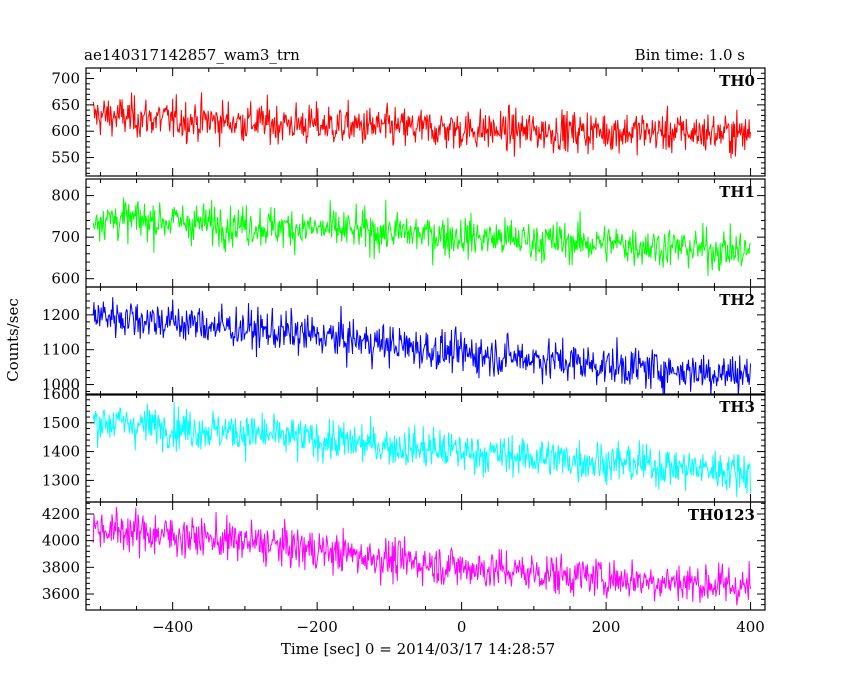  Describe the element at coordinates (422, 125) in the screenshot. I see `series-line-th0` at that location.